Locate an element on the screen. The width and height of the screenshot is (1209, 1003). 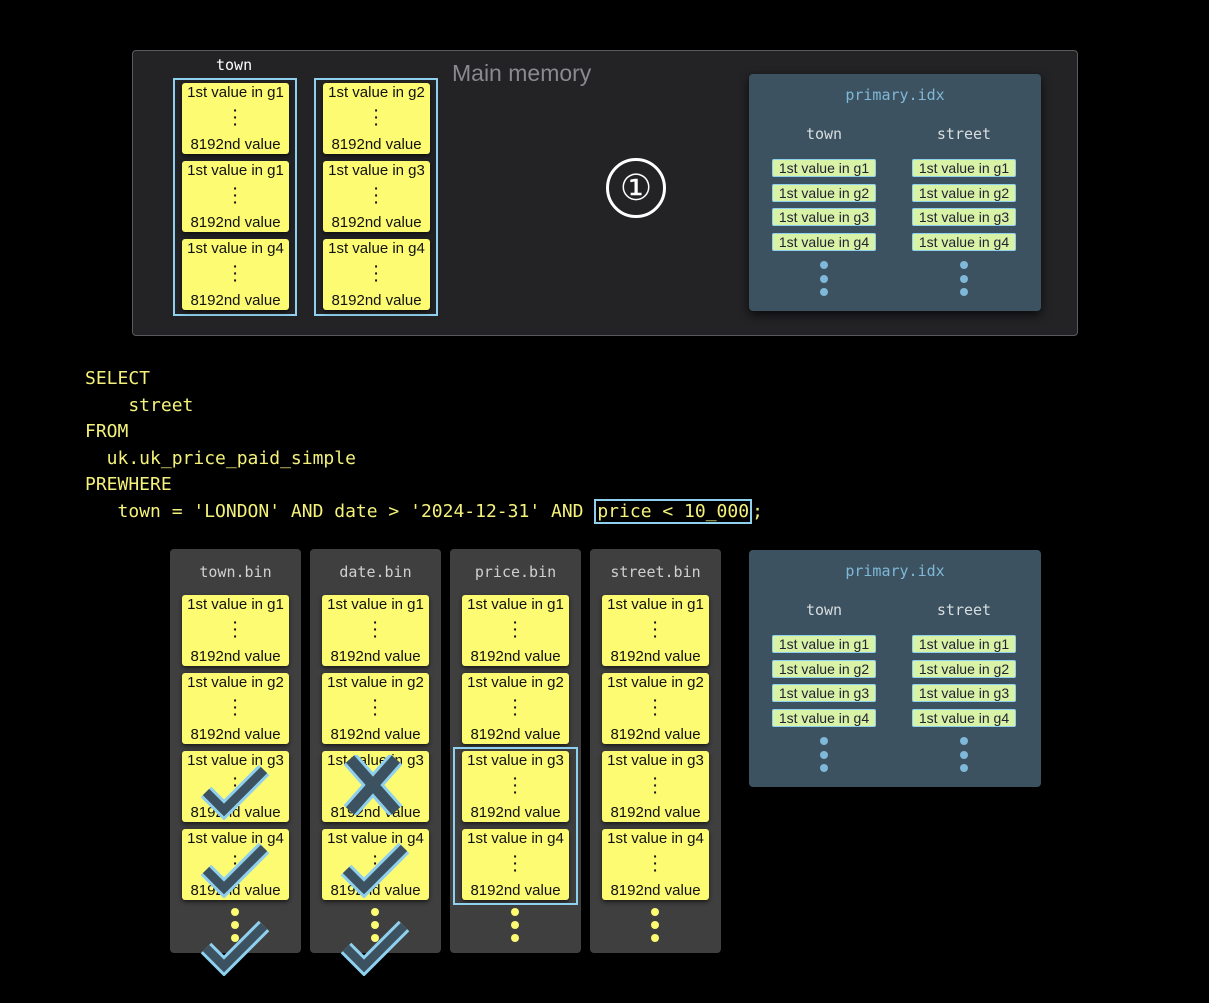
step-number: ① is located at coordinates (636, 188).